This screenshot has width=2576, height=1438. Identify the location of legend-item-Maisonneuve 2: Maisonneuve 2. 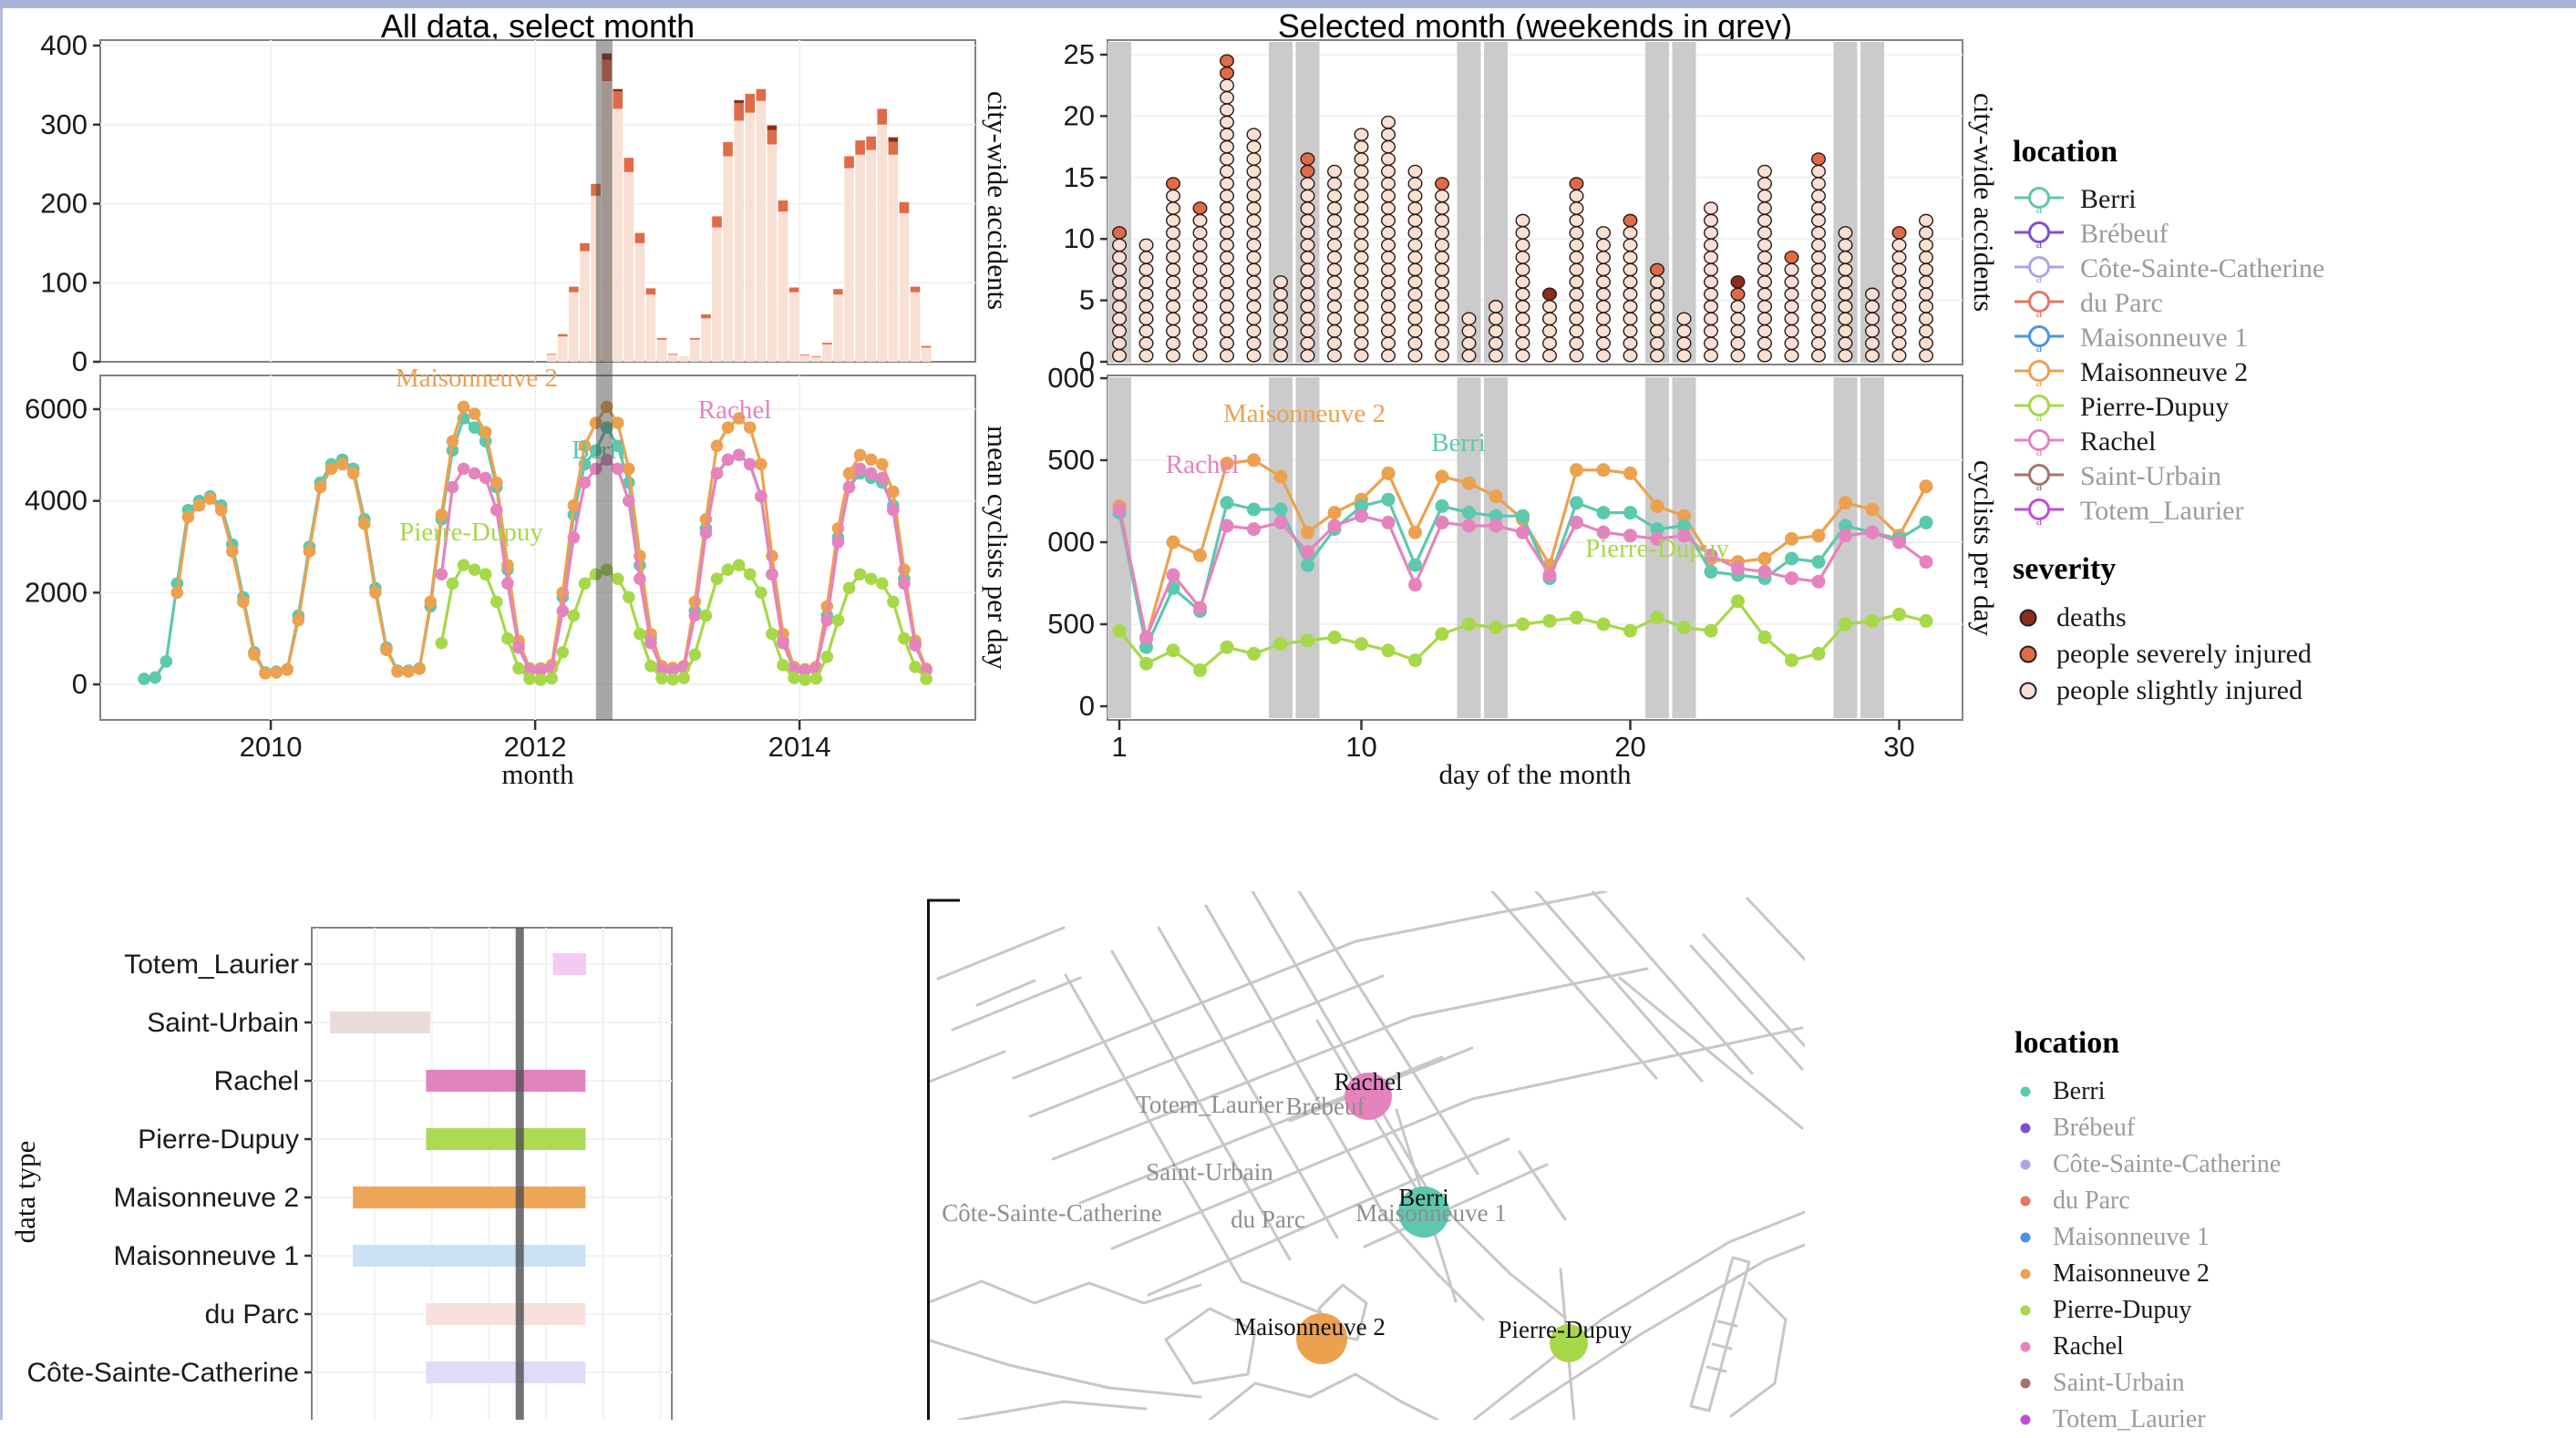
(2233, 1274).